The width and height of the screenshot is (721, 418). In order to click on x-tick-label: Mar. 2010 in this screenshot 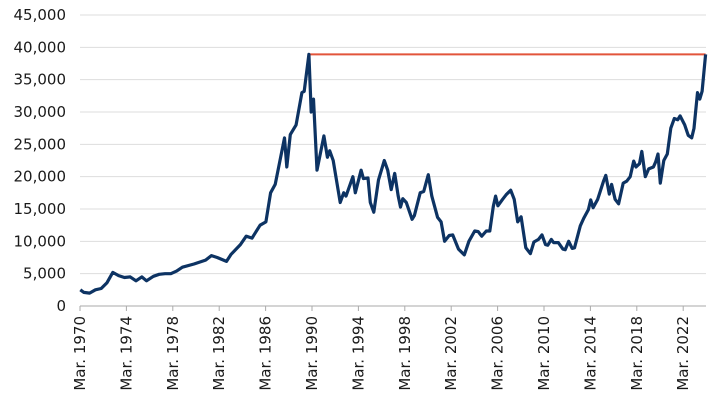, I will do `click(544, 353)`.